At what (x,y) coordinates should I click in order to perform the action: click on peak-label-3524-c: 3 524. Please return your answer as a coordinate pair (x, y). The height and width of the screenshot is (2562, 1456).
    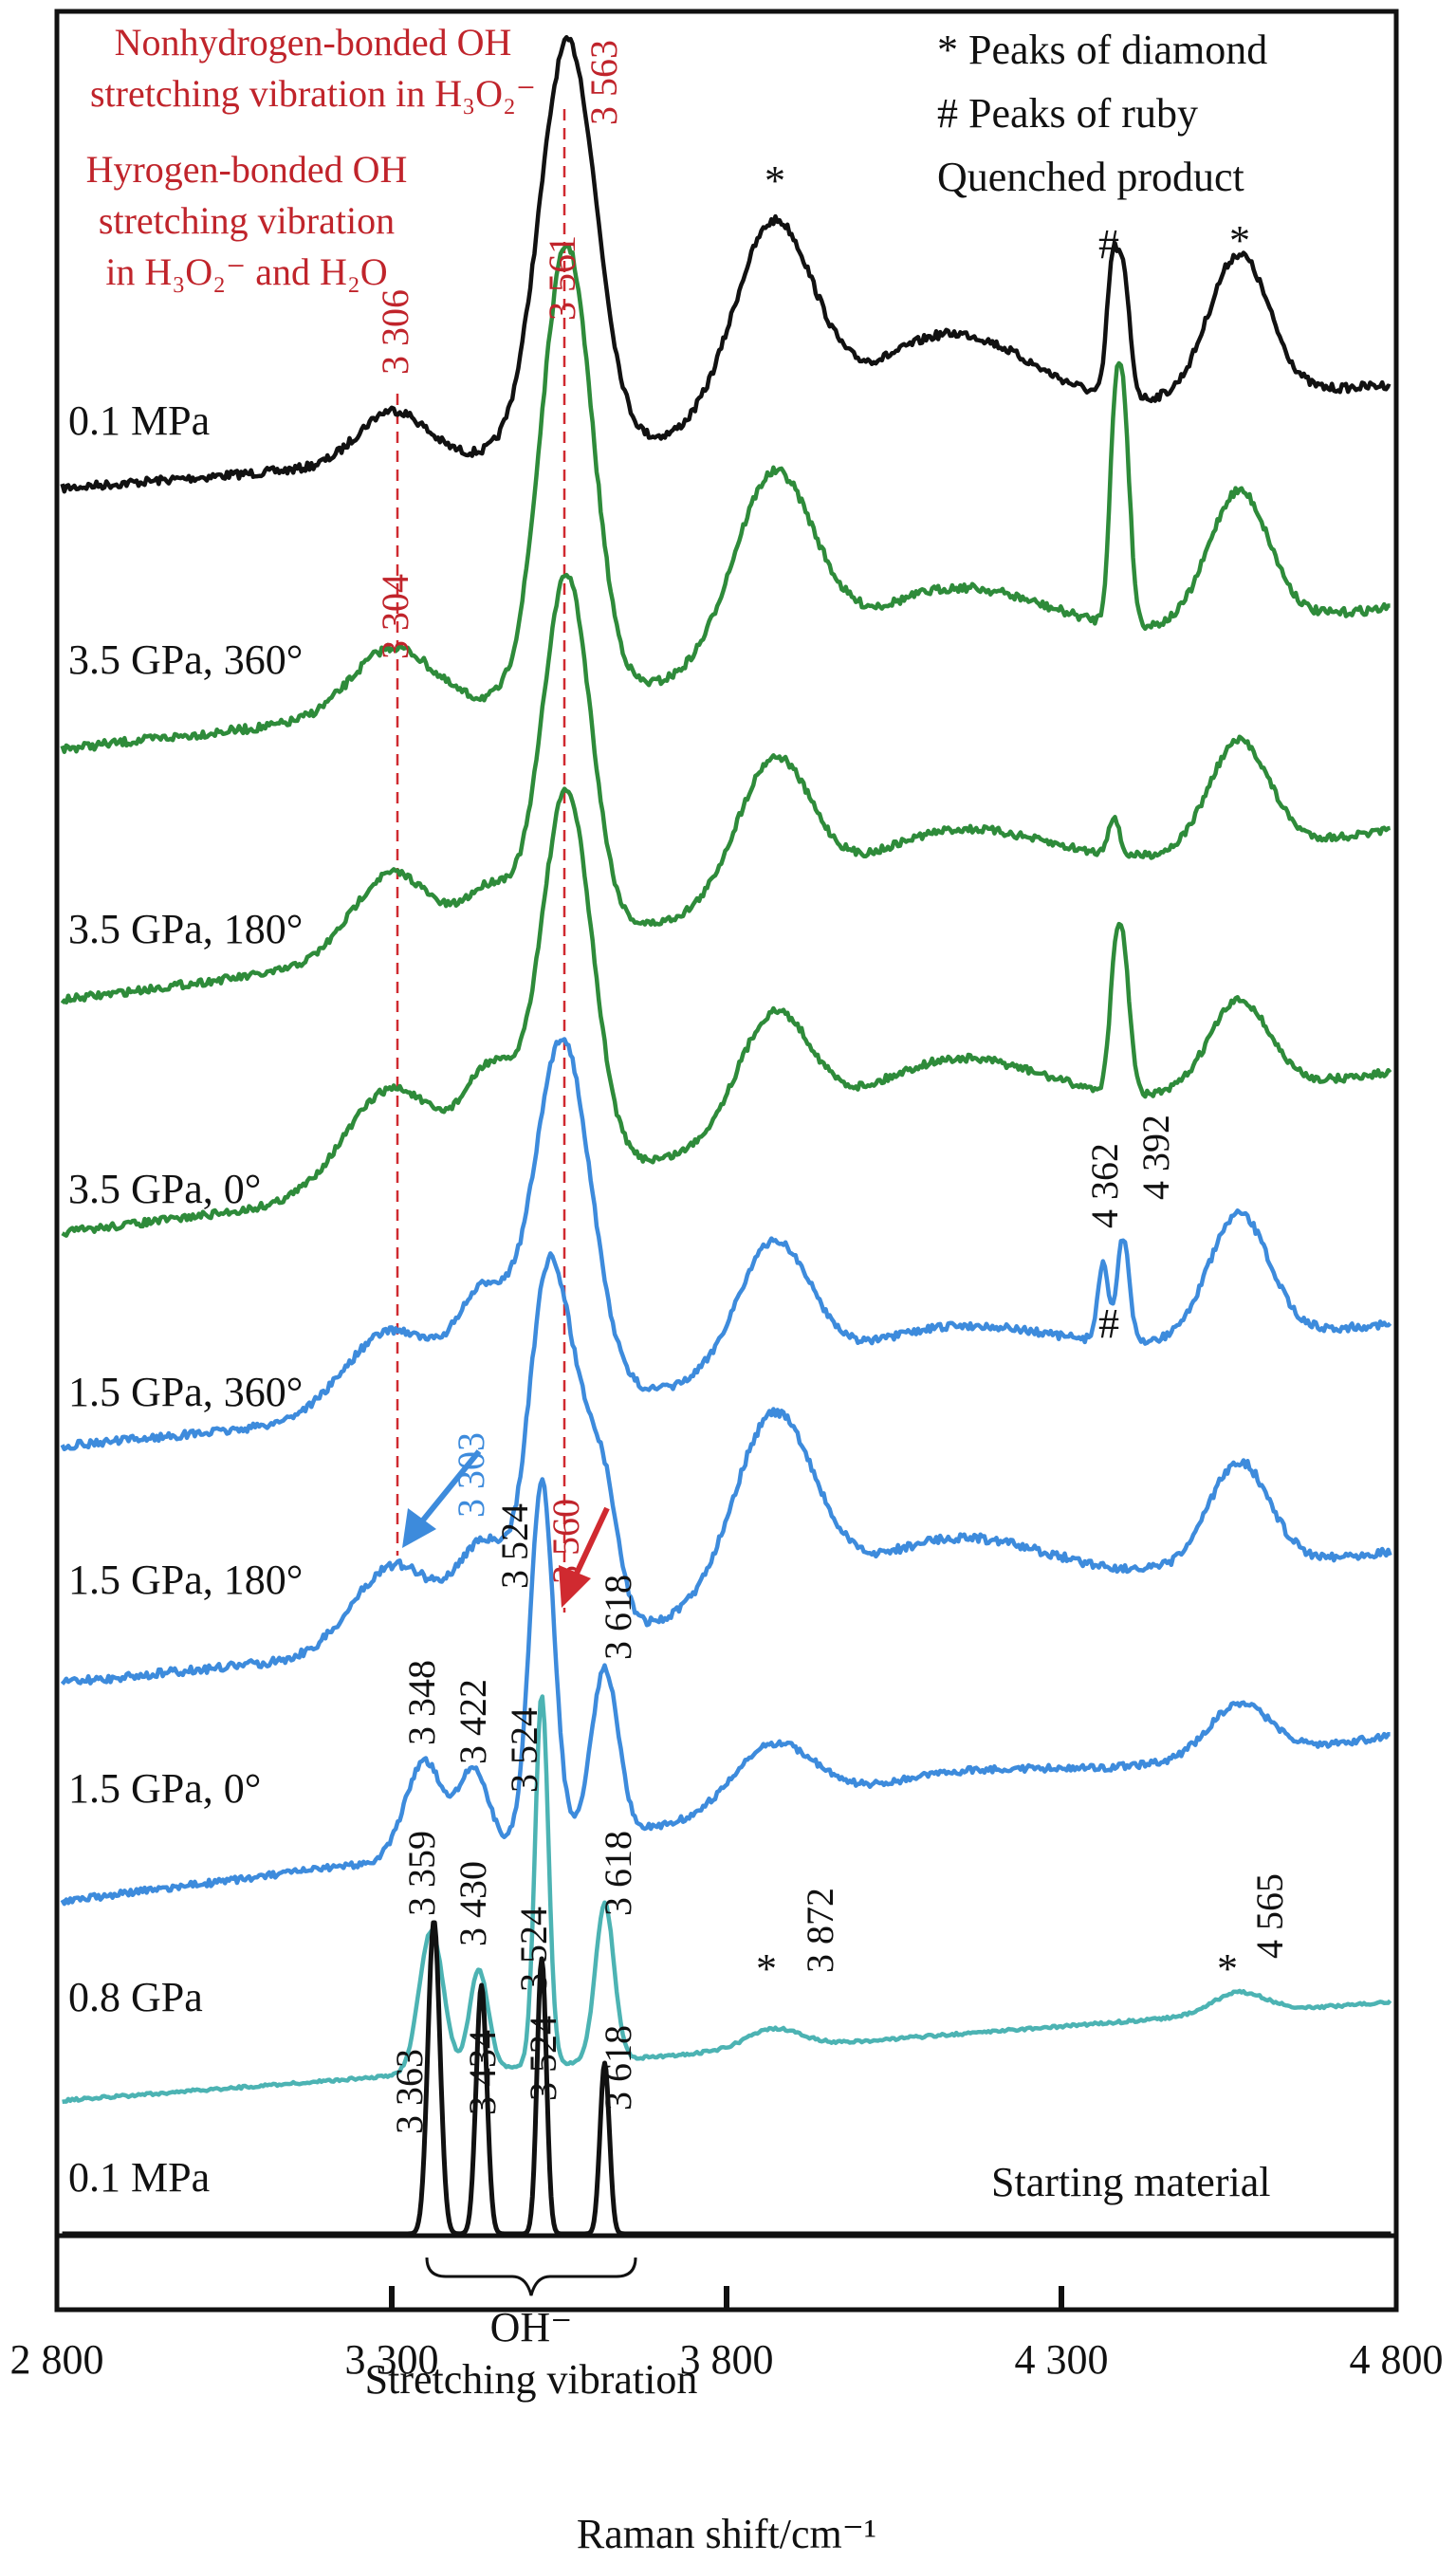
    Looking at the image, I should click on (533, 1949).